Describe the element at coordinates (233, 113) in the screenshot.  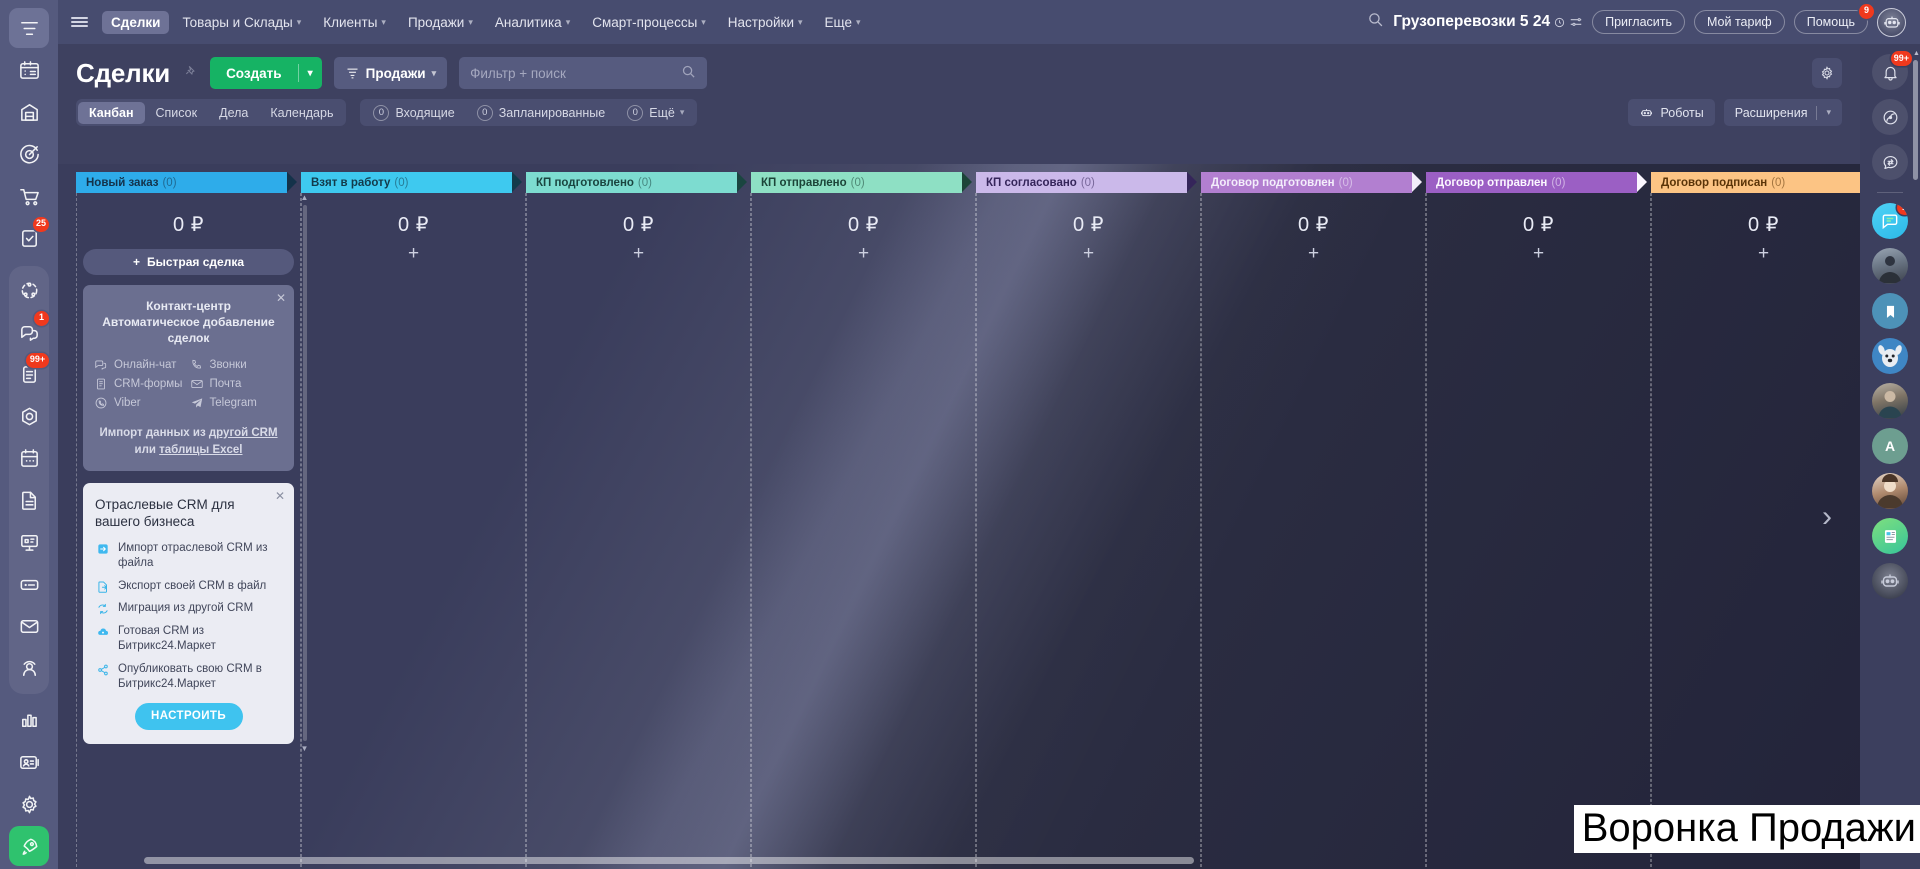
I see `tab-activities: Дела` at that location.